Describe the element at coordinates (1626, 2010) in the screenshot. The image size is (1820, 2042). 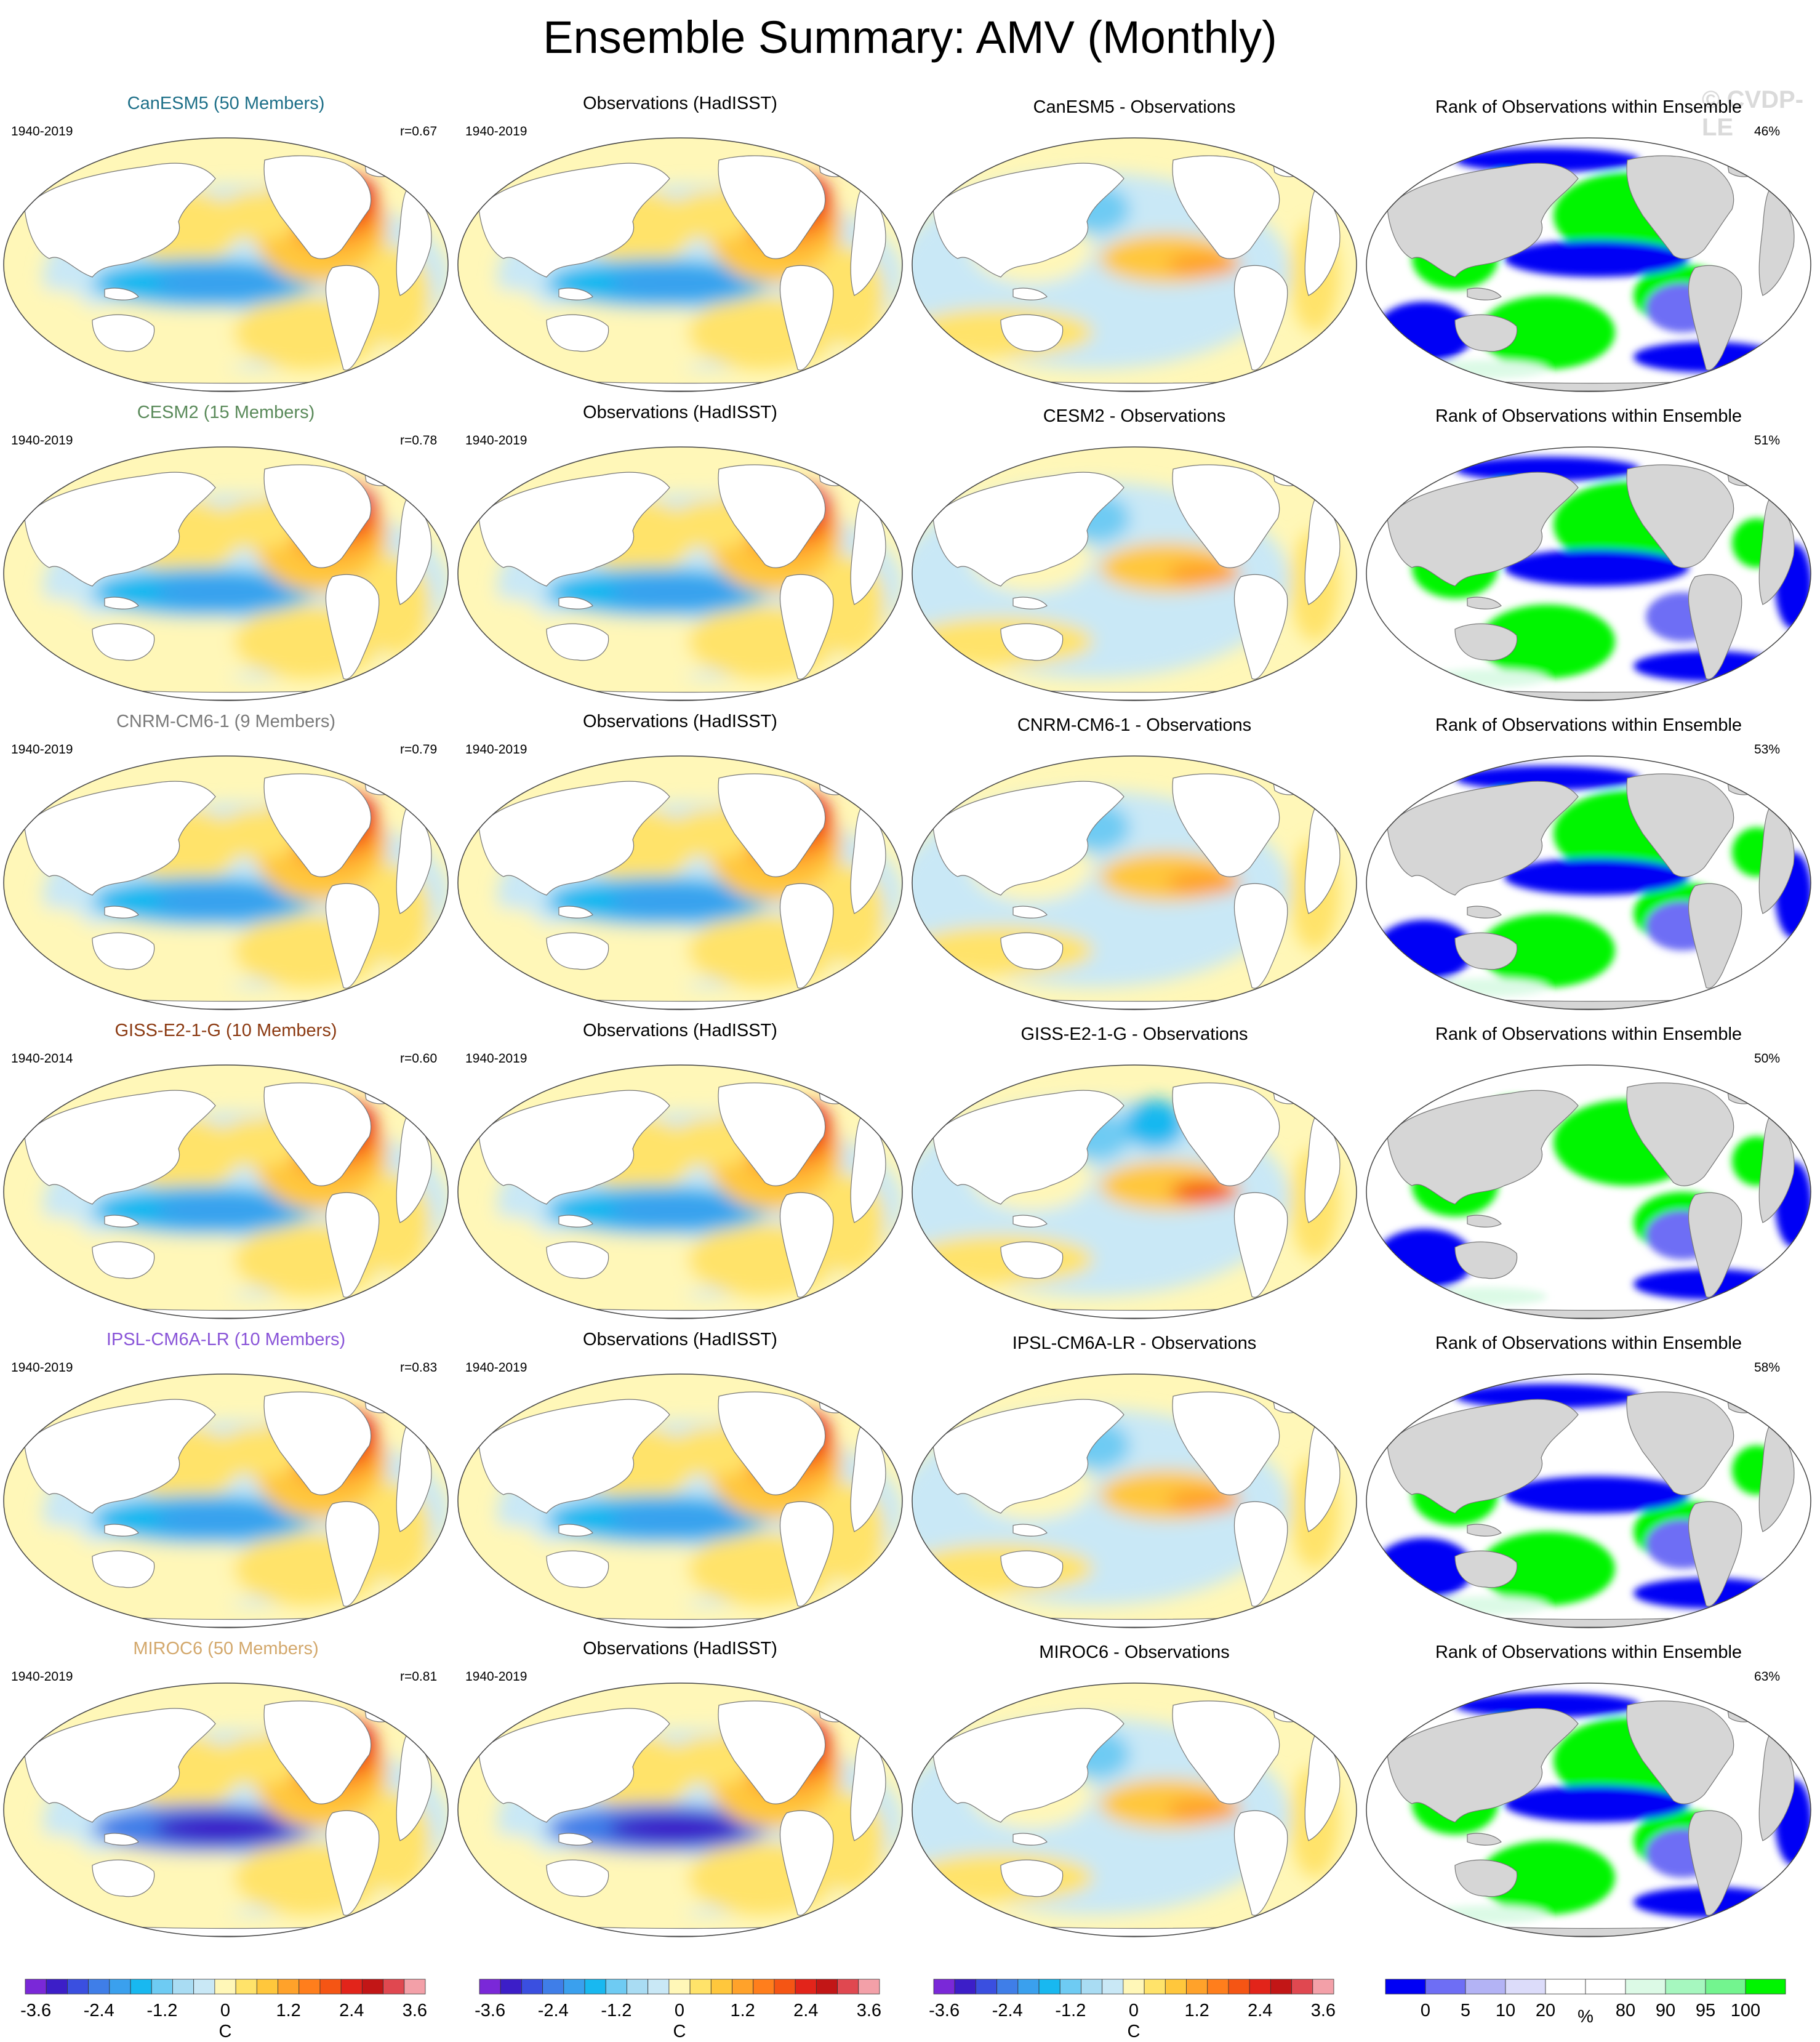
I see `colorbar-tick-label: 80` at that location.